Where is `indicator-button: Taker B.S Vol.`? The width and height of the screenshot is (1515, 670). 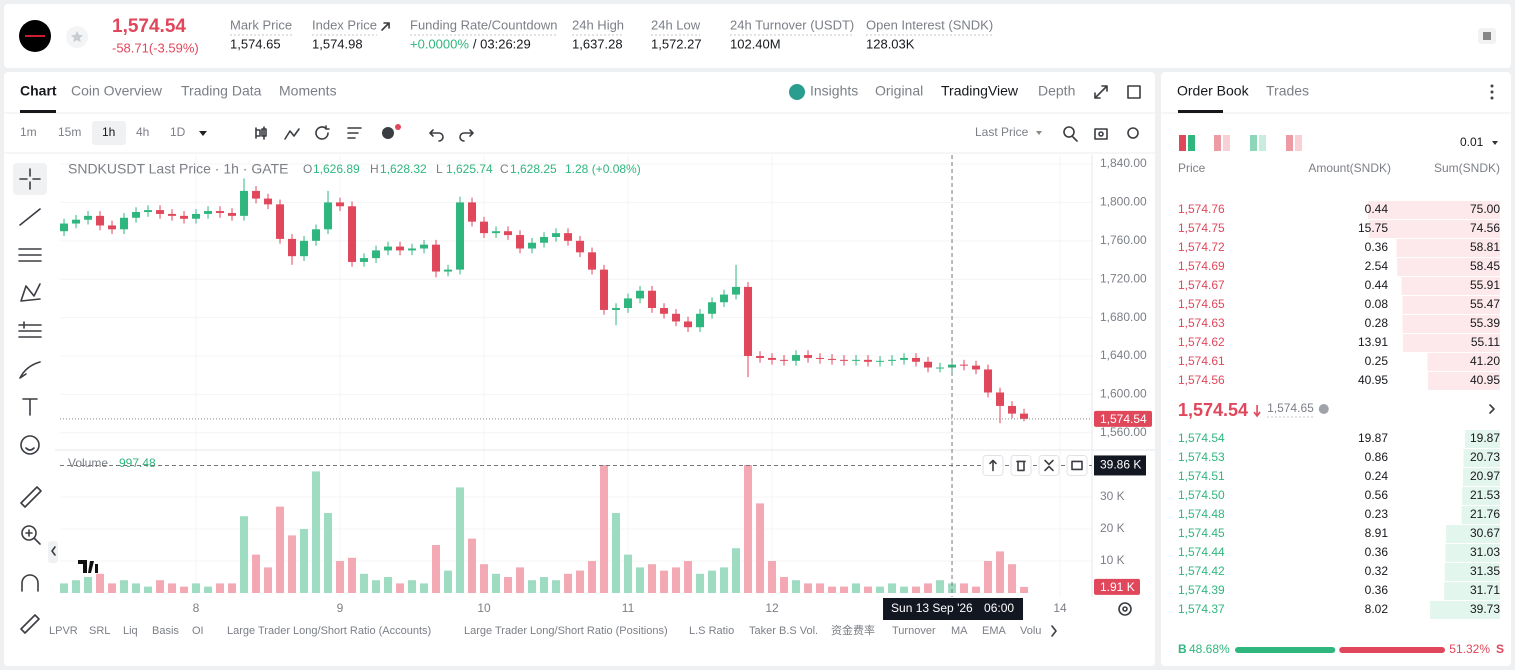
indicator-button: Taker B.S Vol. is located at coordinates (783, 631).